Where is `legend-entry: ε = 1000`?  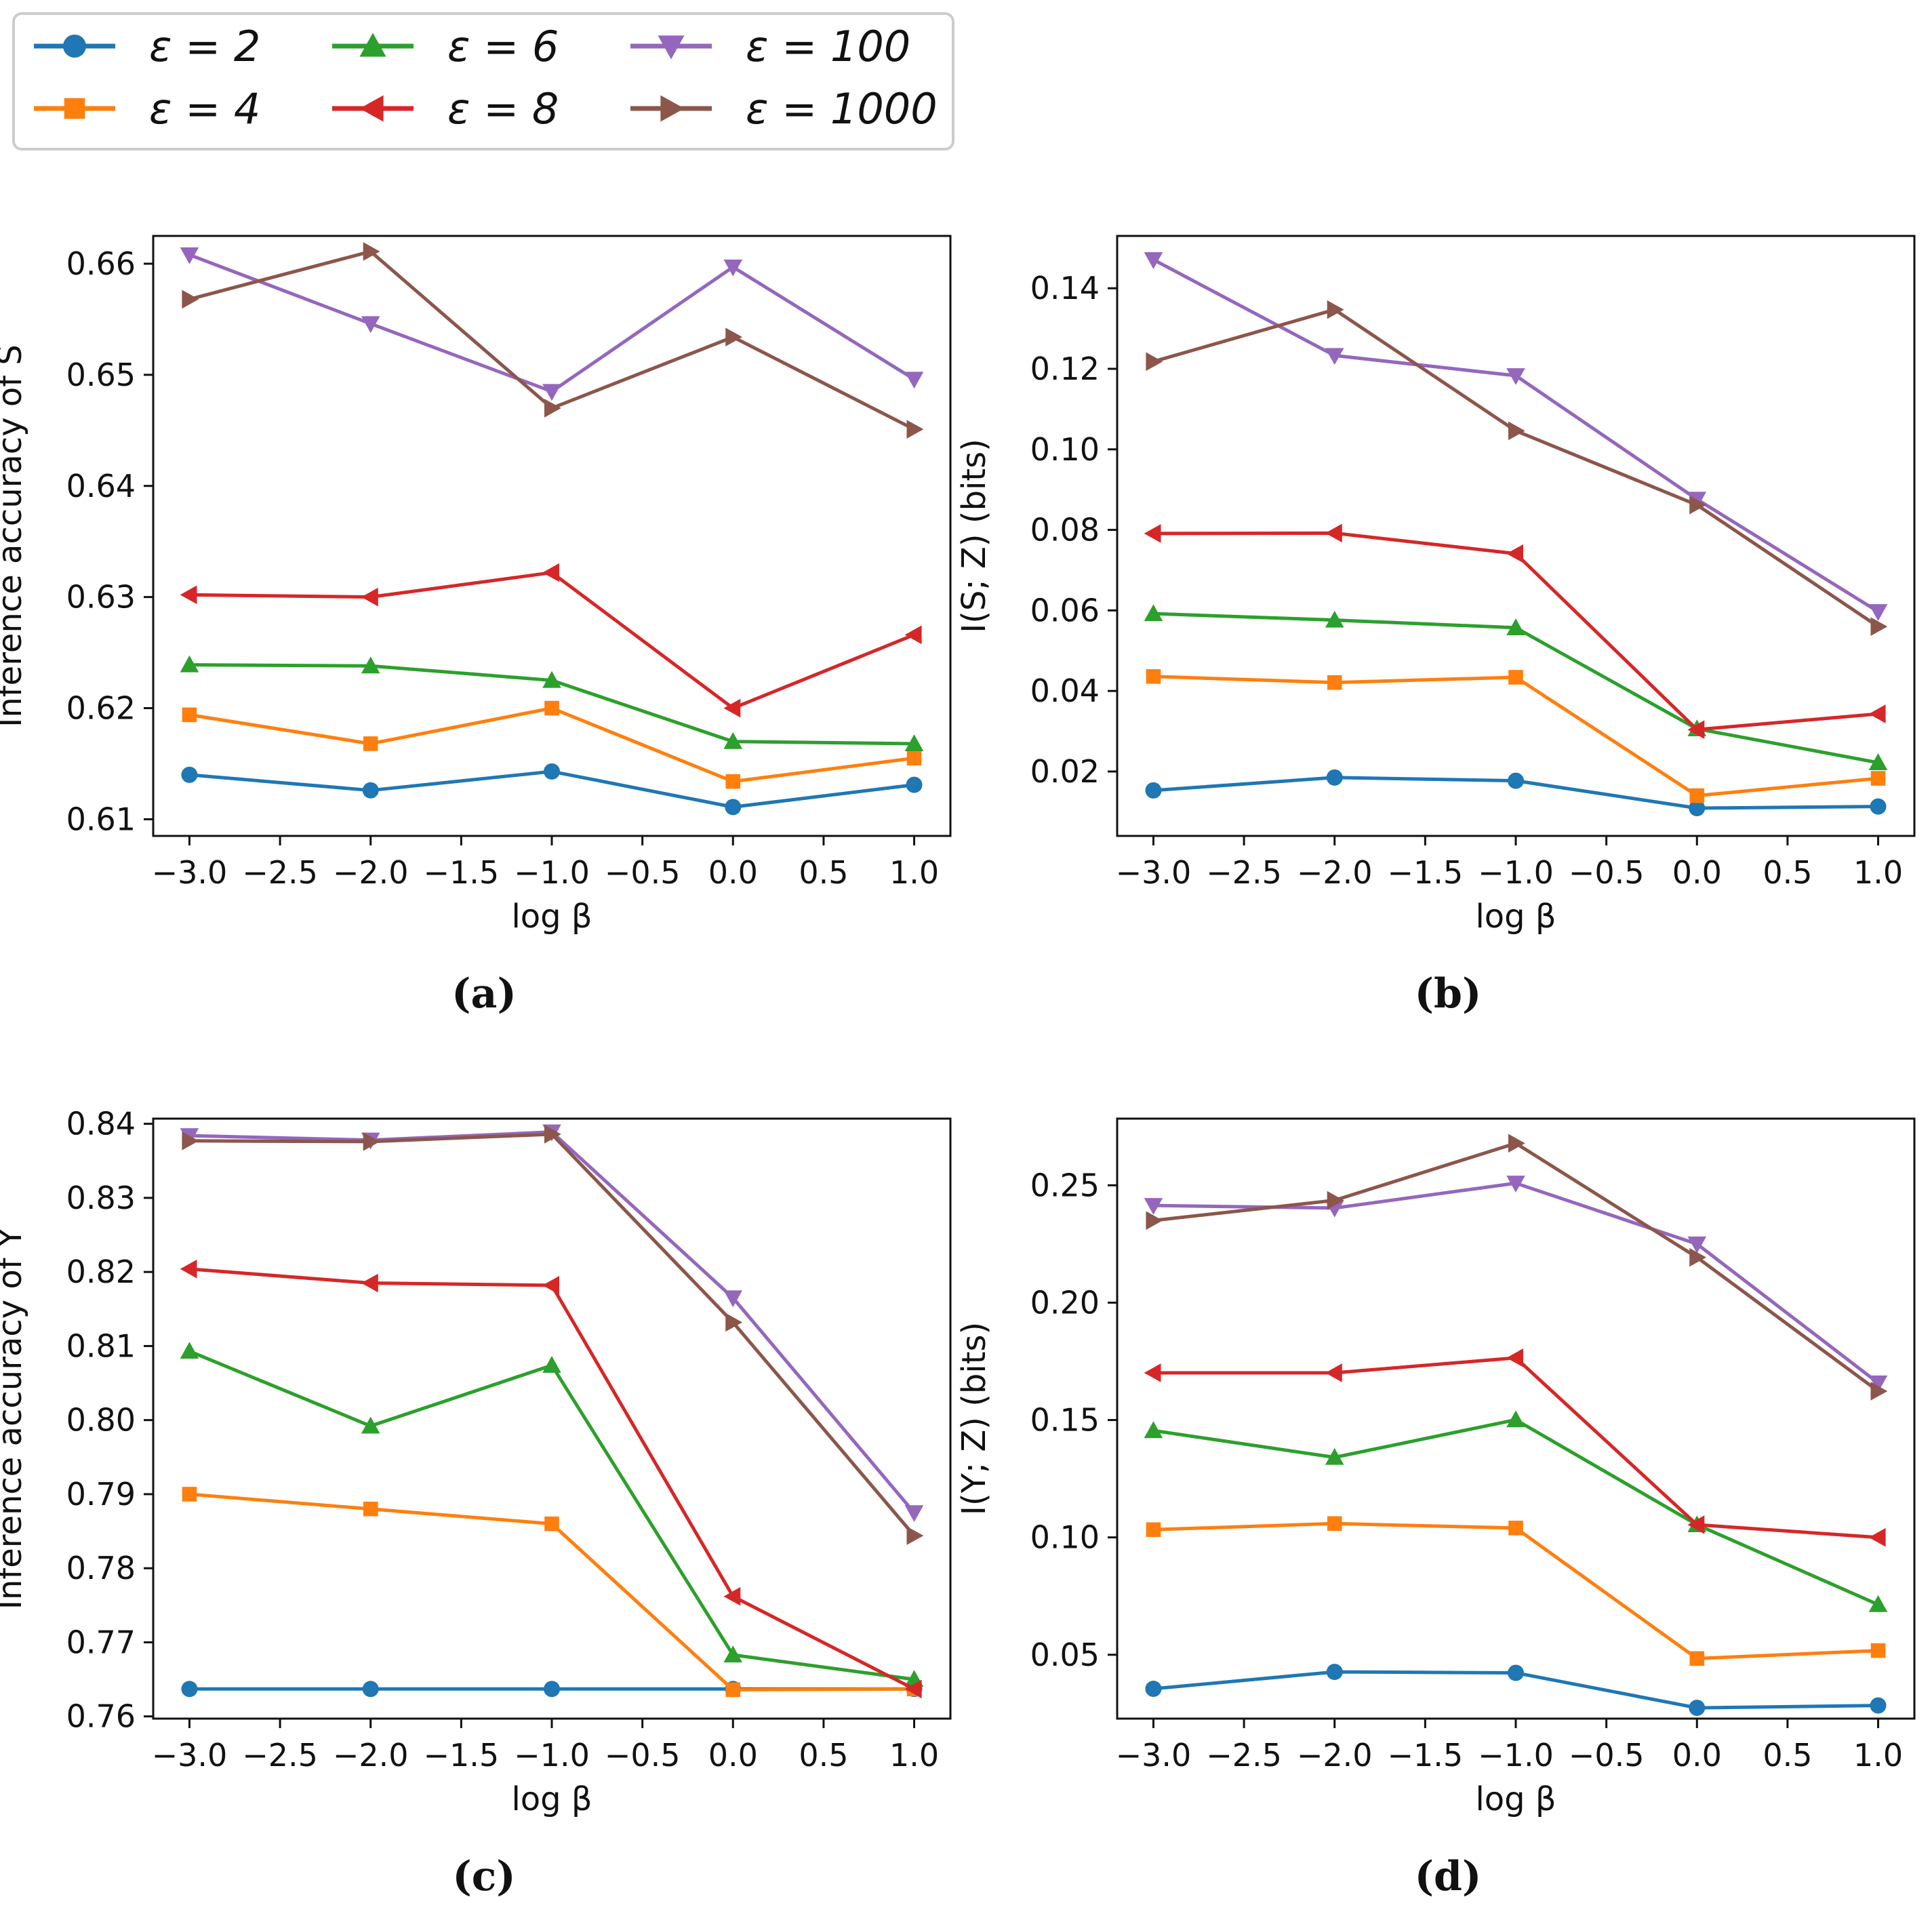 legend-entry: ε = 1000 is located at coordinates (784, 109).